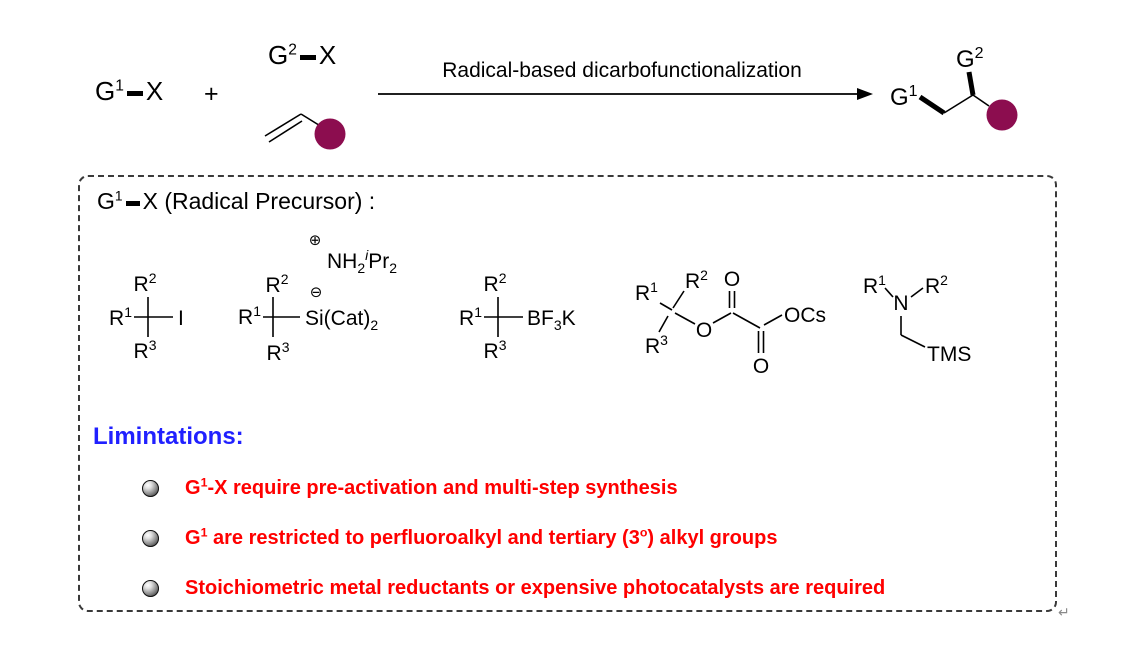  I want to click on header-caption: (Radical Precursor) :, so click(270, 201).